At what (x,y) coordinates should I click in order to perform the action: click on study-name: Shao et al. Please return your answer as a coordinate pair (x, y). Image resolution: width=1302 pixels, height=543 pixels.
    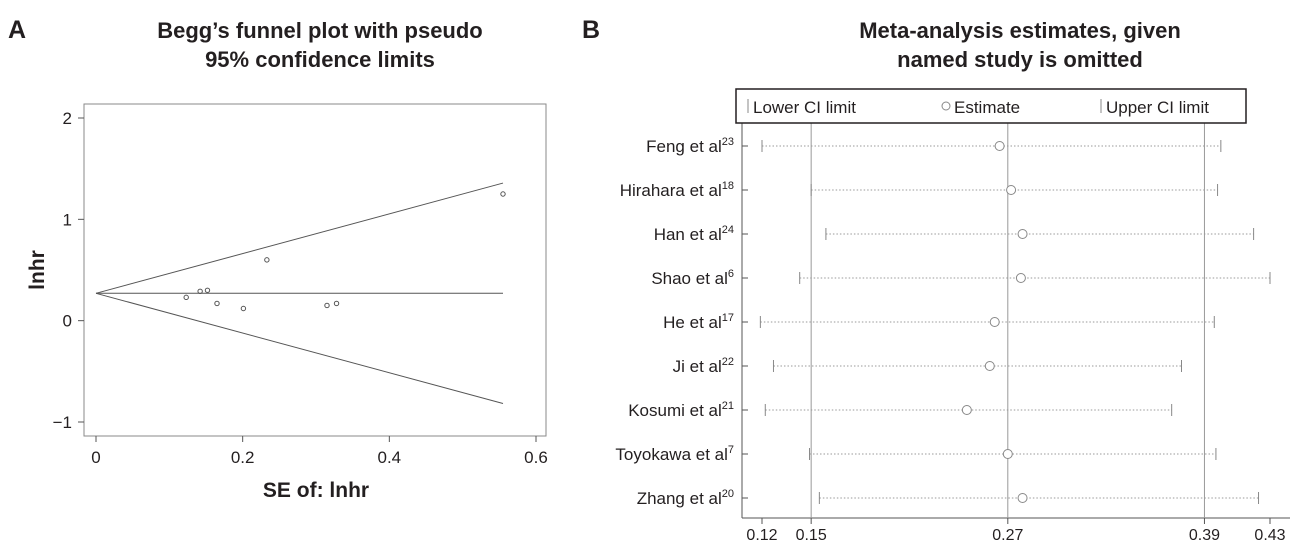
    Looking at the image, I should click on (689, 278).